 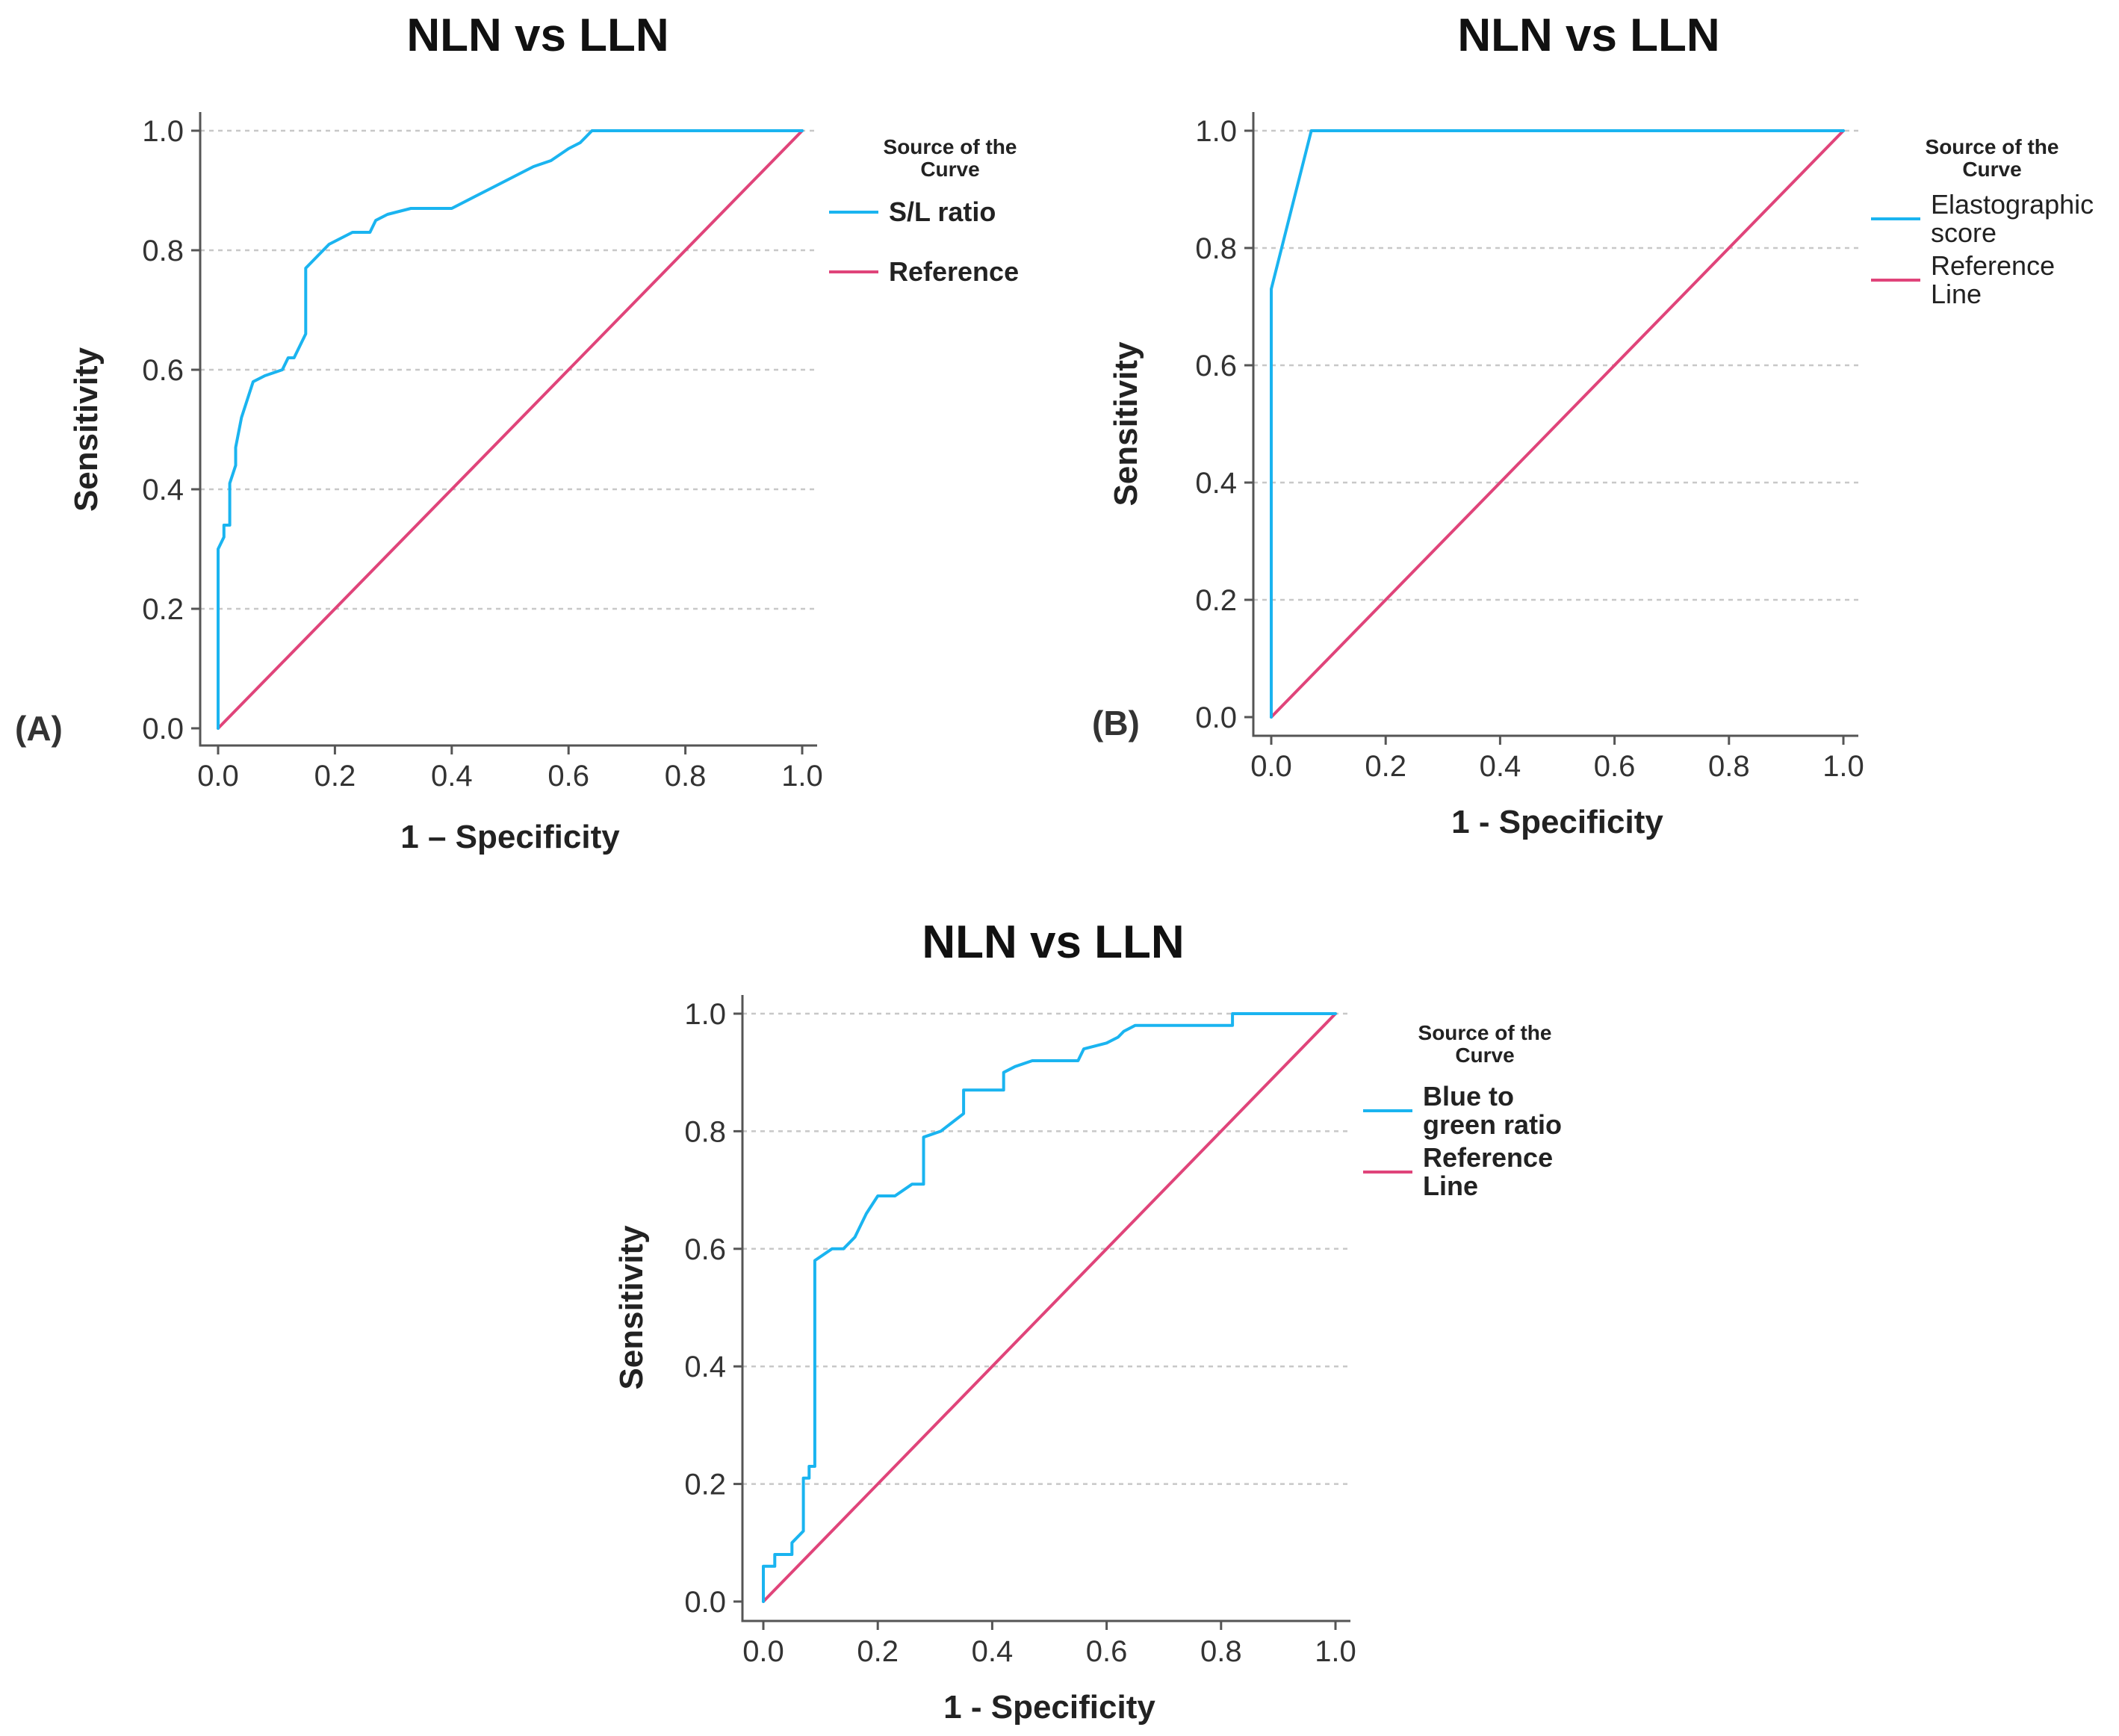 I want to click on legend-label: score, so click(x=1964, y=232).